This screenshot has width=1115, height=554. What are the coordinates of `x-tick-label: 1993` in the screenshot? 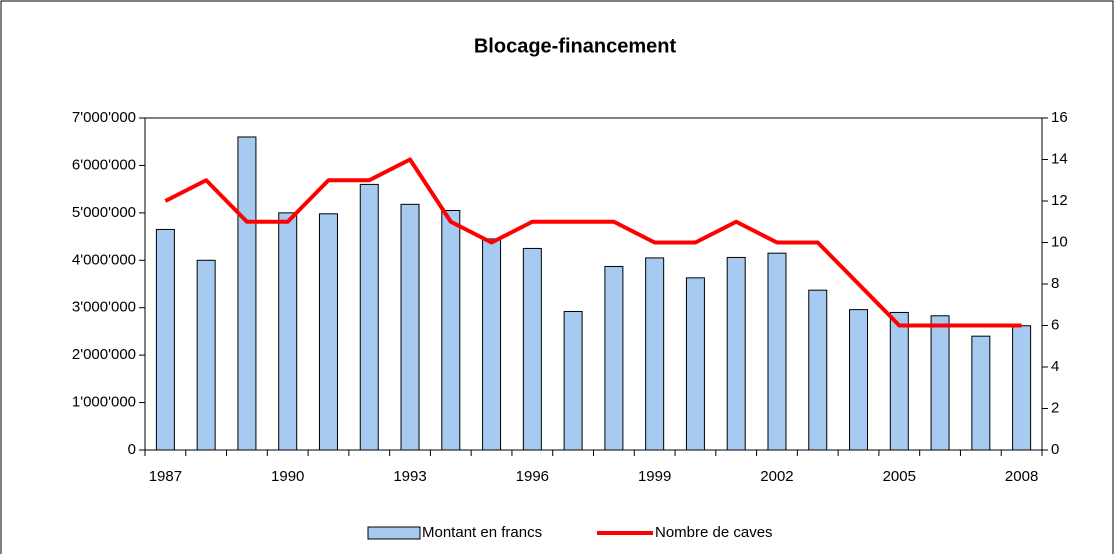 It's located at (409, 476).